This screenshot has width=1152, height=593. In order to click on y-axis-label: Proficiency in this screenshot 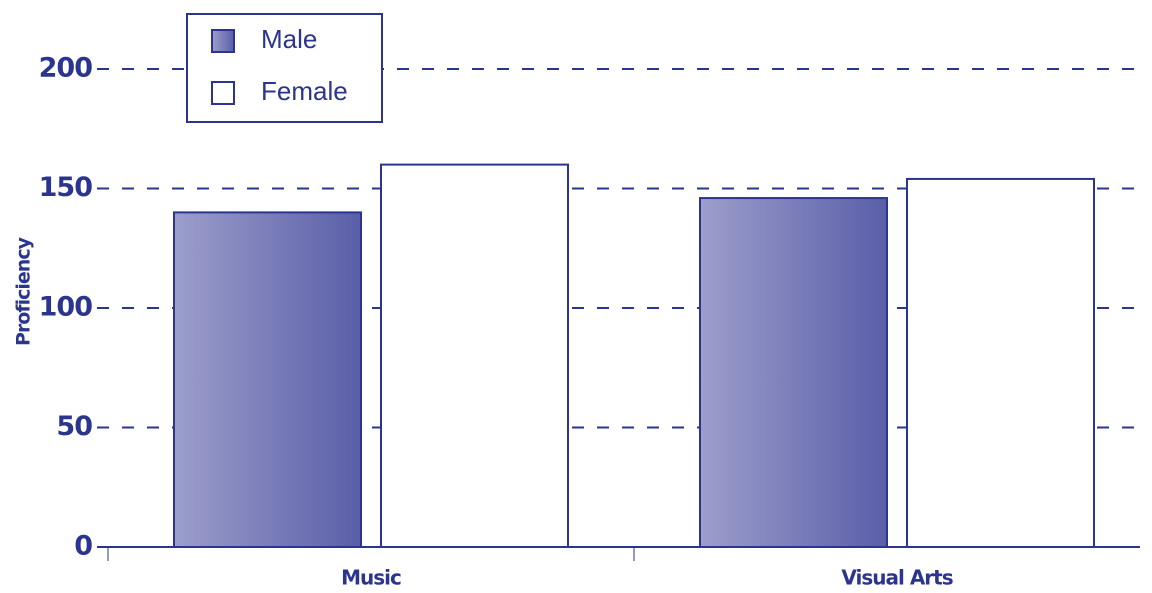, I will do `click(24, 291)`.